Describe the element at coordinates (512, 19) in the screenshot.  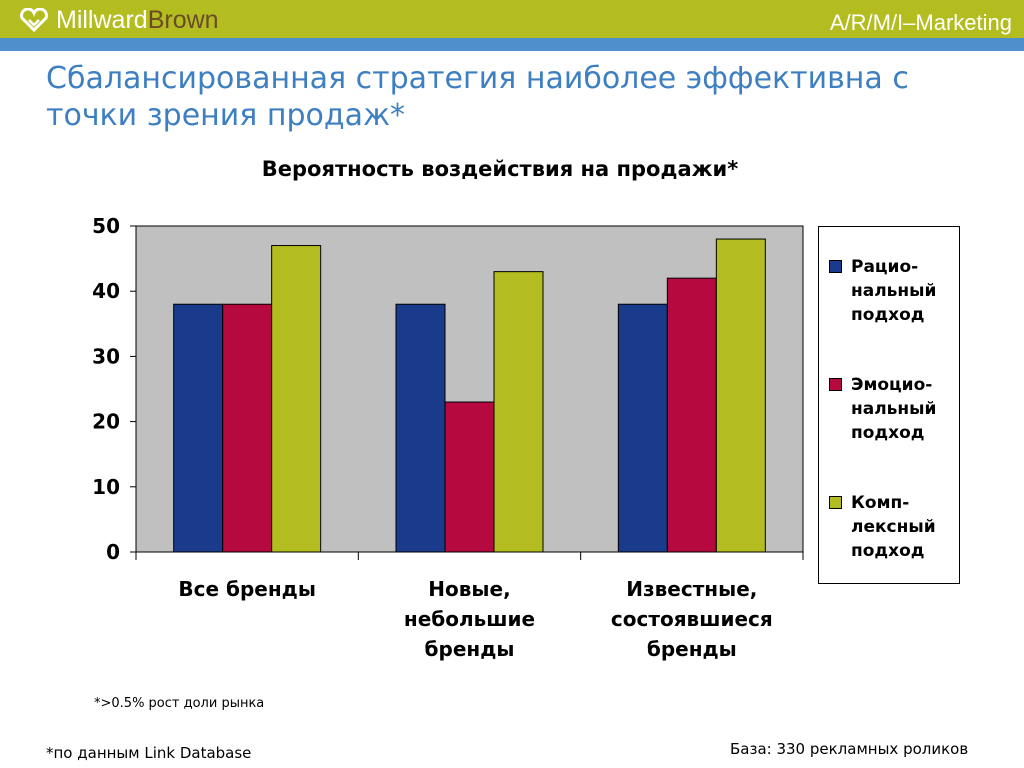
I see `header-bar` at that location.